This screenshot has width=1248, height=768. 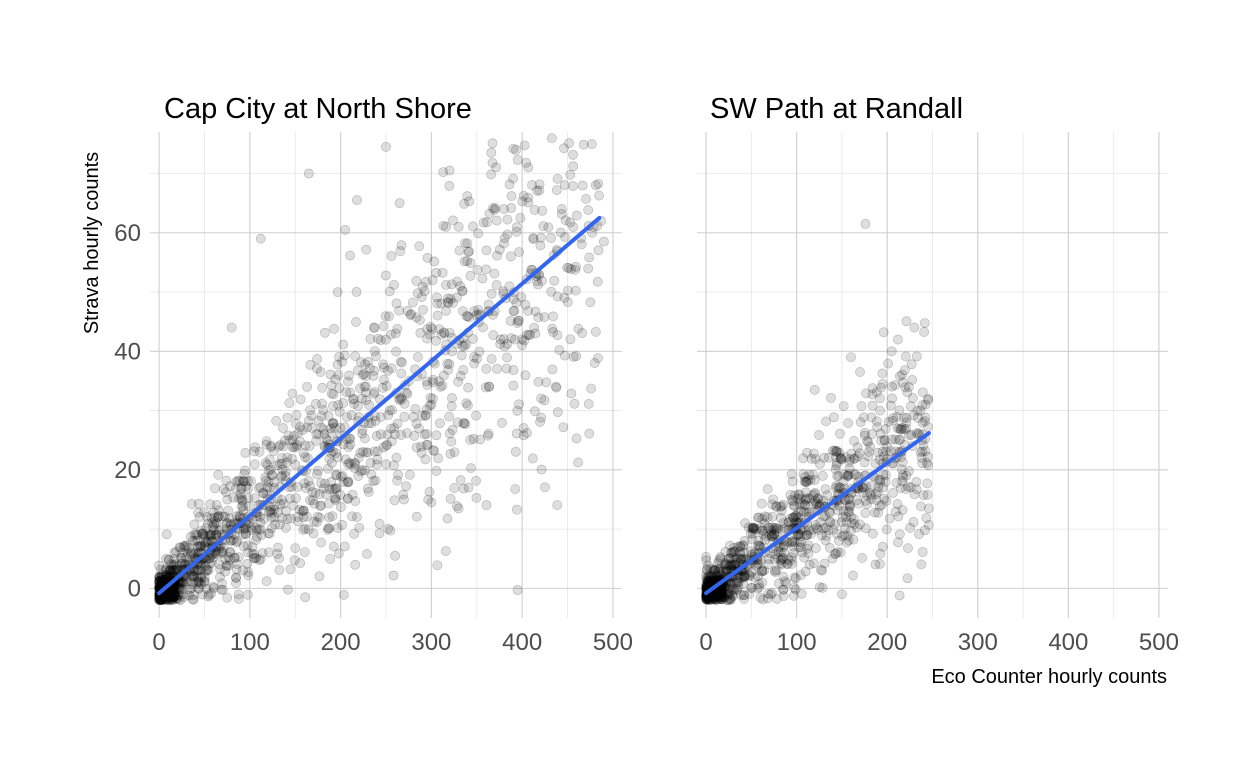 I want to click on x-tick-label: 0, so click(x=705, y=642).